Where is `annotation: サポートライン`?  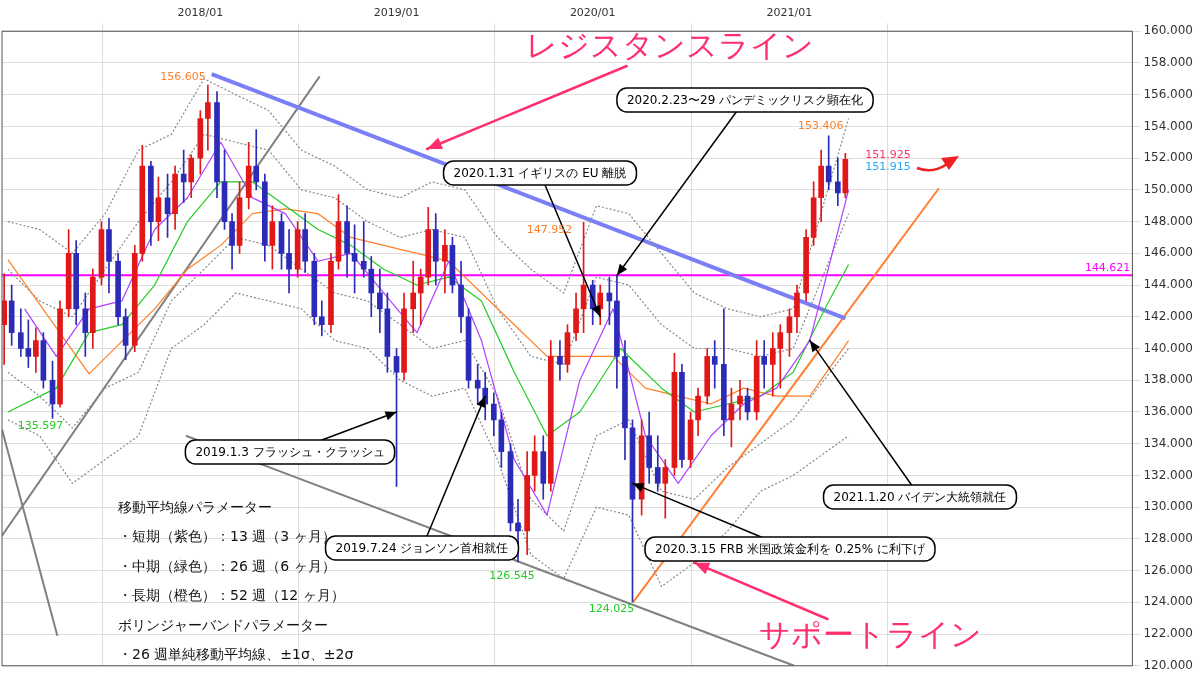 annotation: サポートライン is located at coordinates (870, 634).